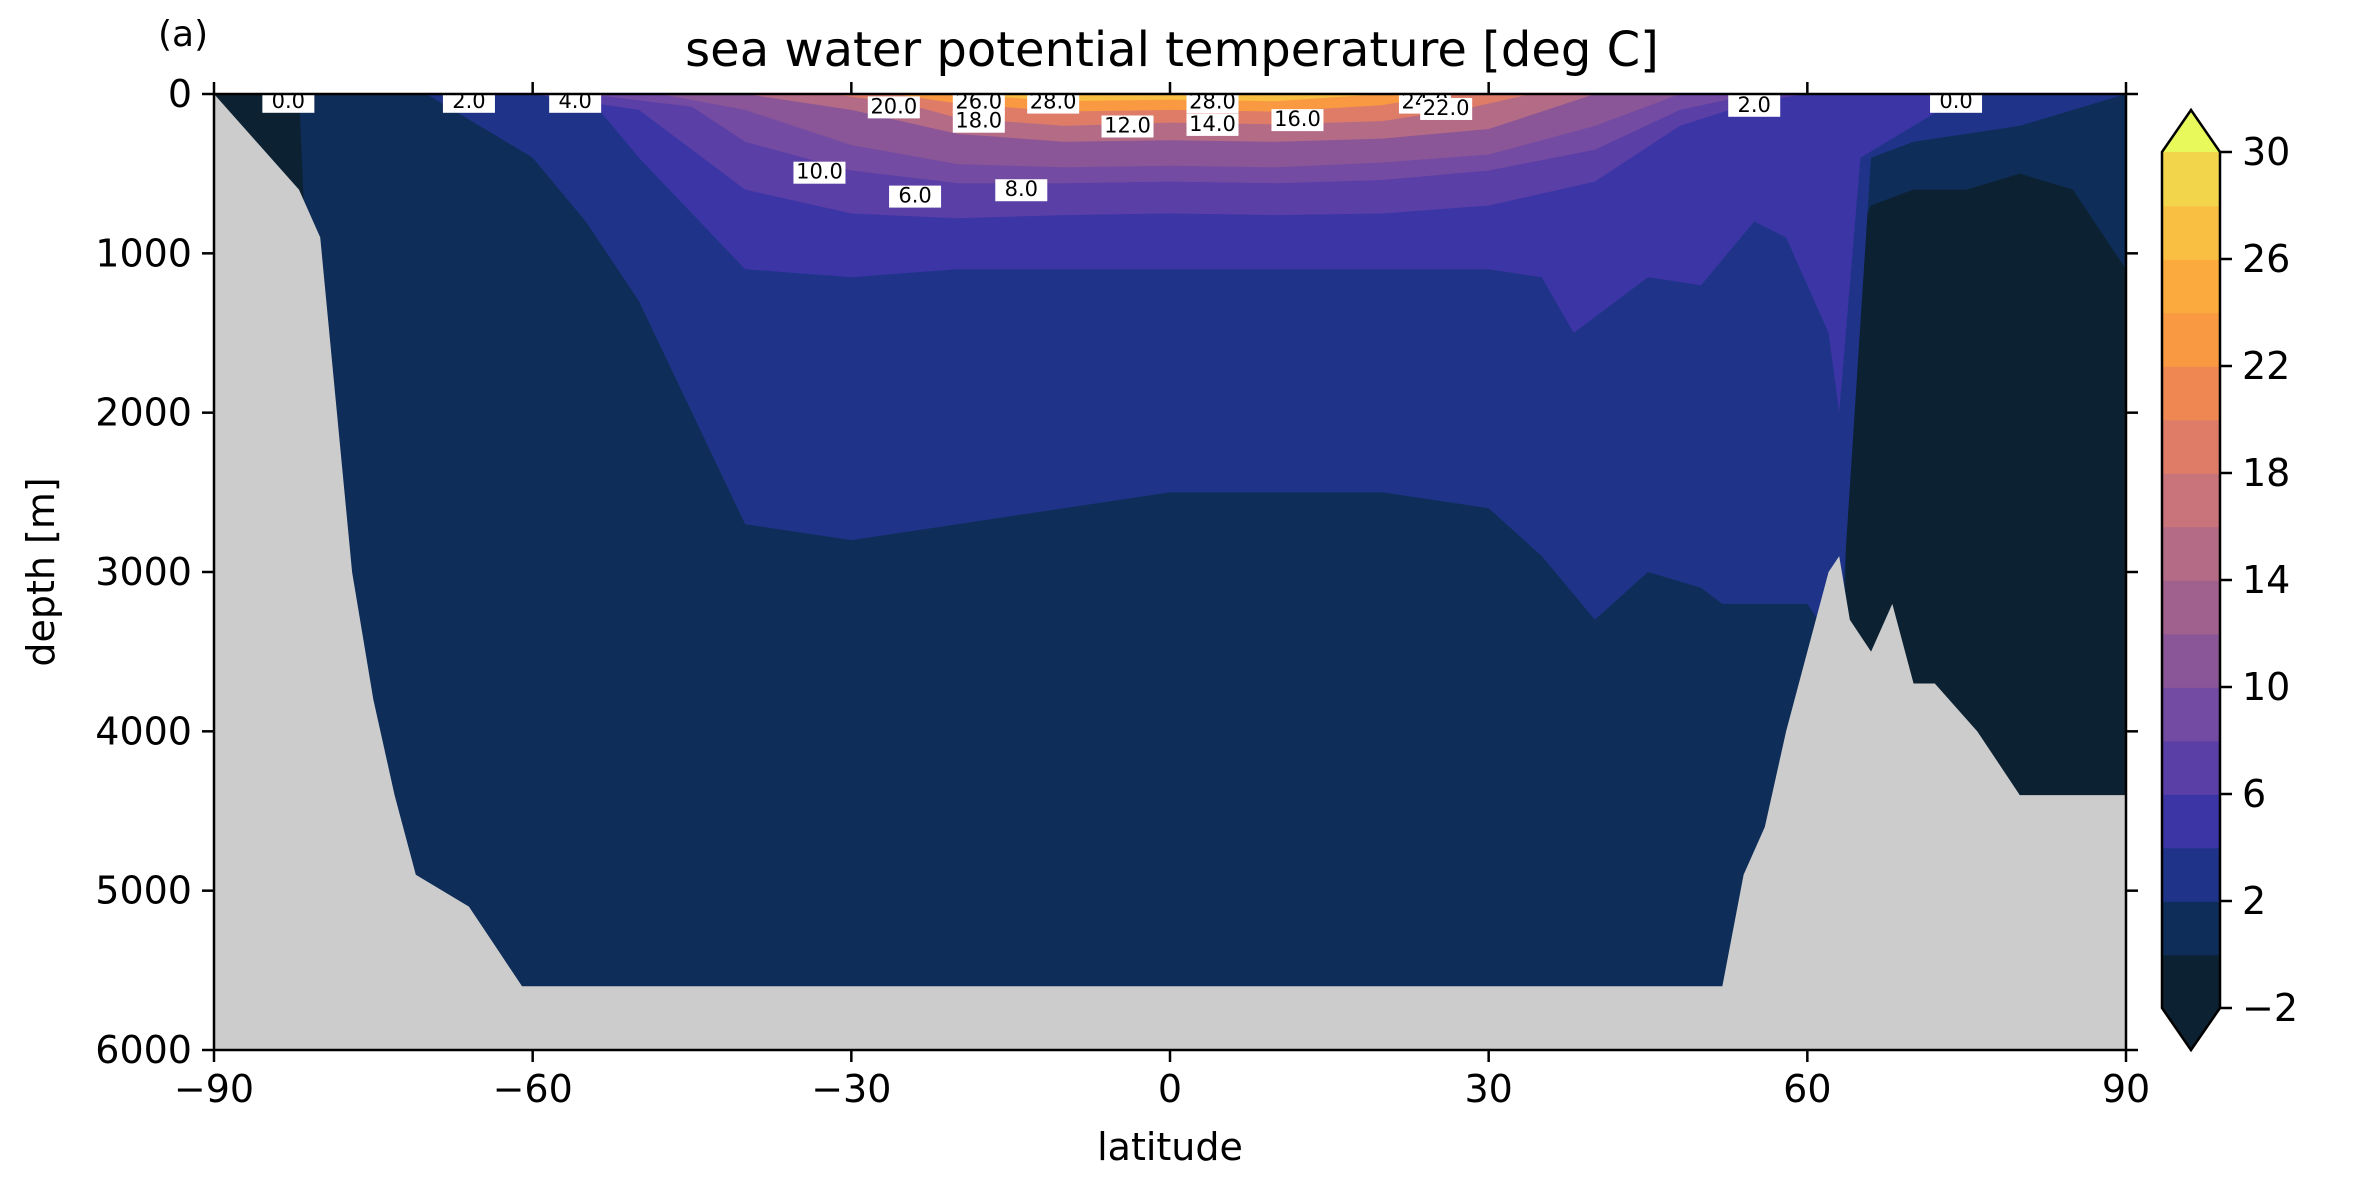 The height and width of the screenshot is (1181, 2362). I want to click on colorbar-tick-label: 18, so click(2266, 473).